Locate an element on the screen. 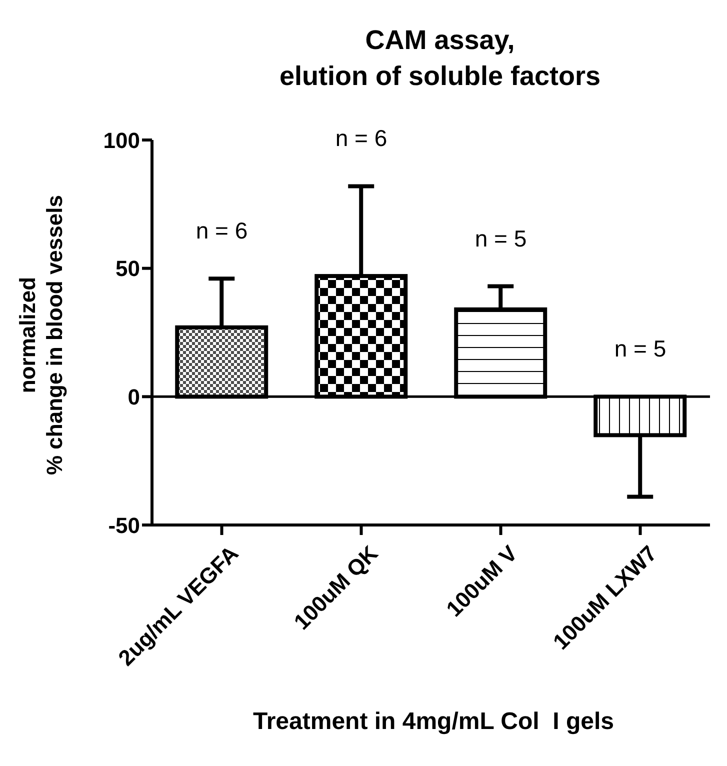 The width and height of the screenshot is (727, 766). y-axis-title: normalized % change in blood vessels is located at coordinates (41, 335).